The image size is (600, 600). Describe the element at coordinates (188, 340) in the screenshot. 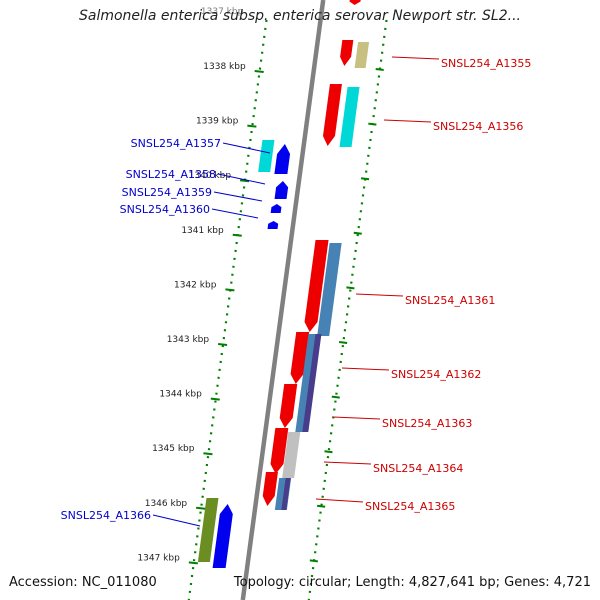

I see `tick-label-1343: 1343 kbp` at that location.